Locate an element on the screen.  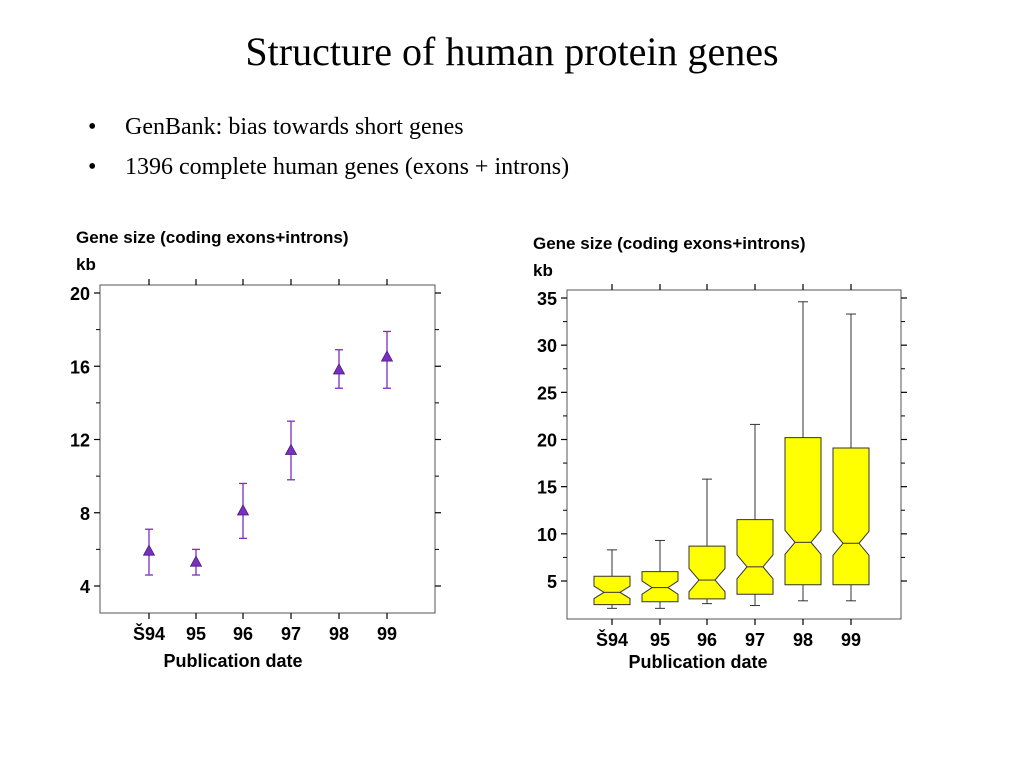
y-tick-label: 10 is located at coordinates (547, 535).